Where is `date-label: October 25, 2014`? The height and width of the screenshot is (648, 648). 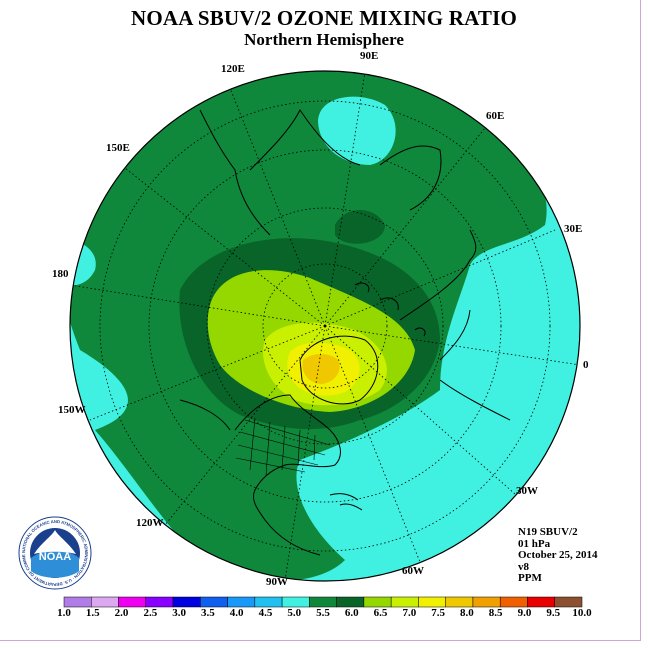
date-label: October 25, 2014 is located at coordinates (558, 555).